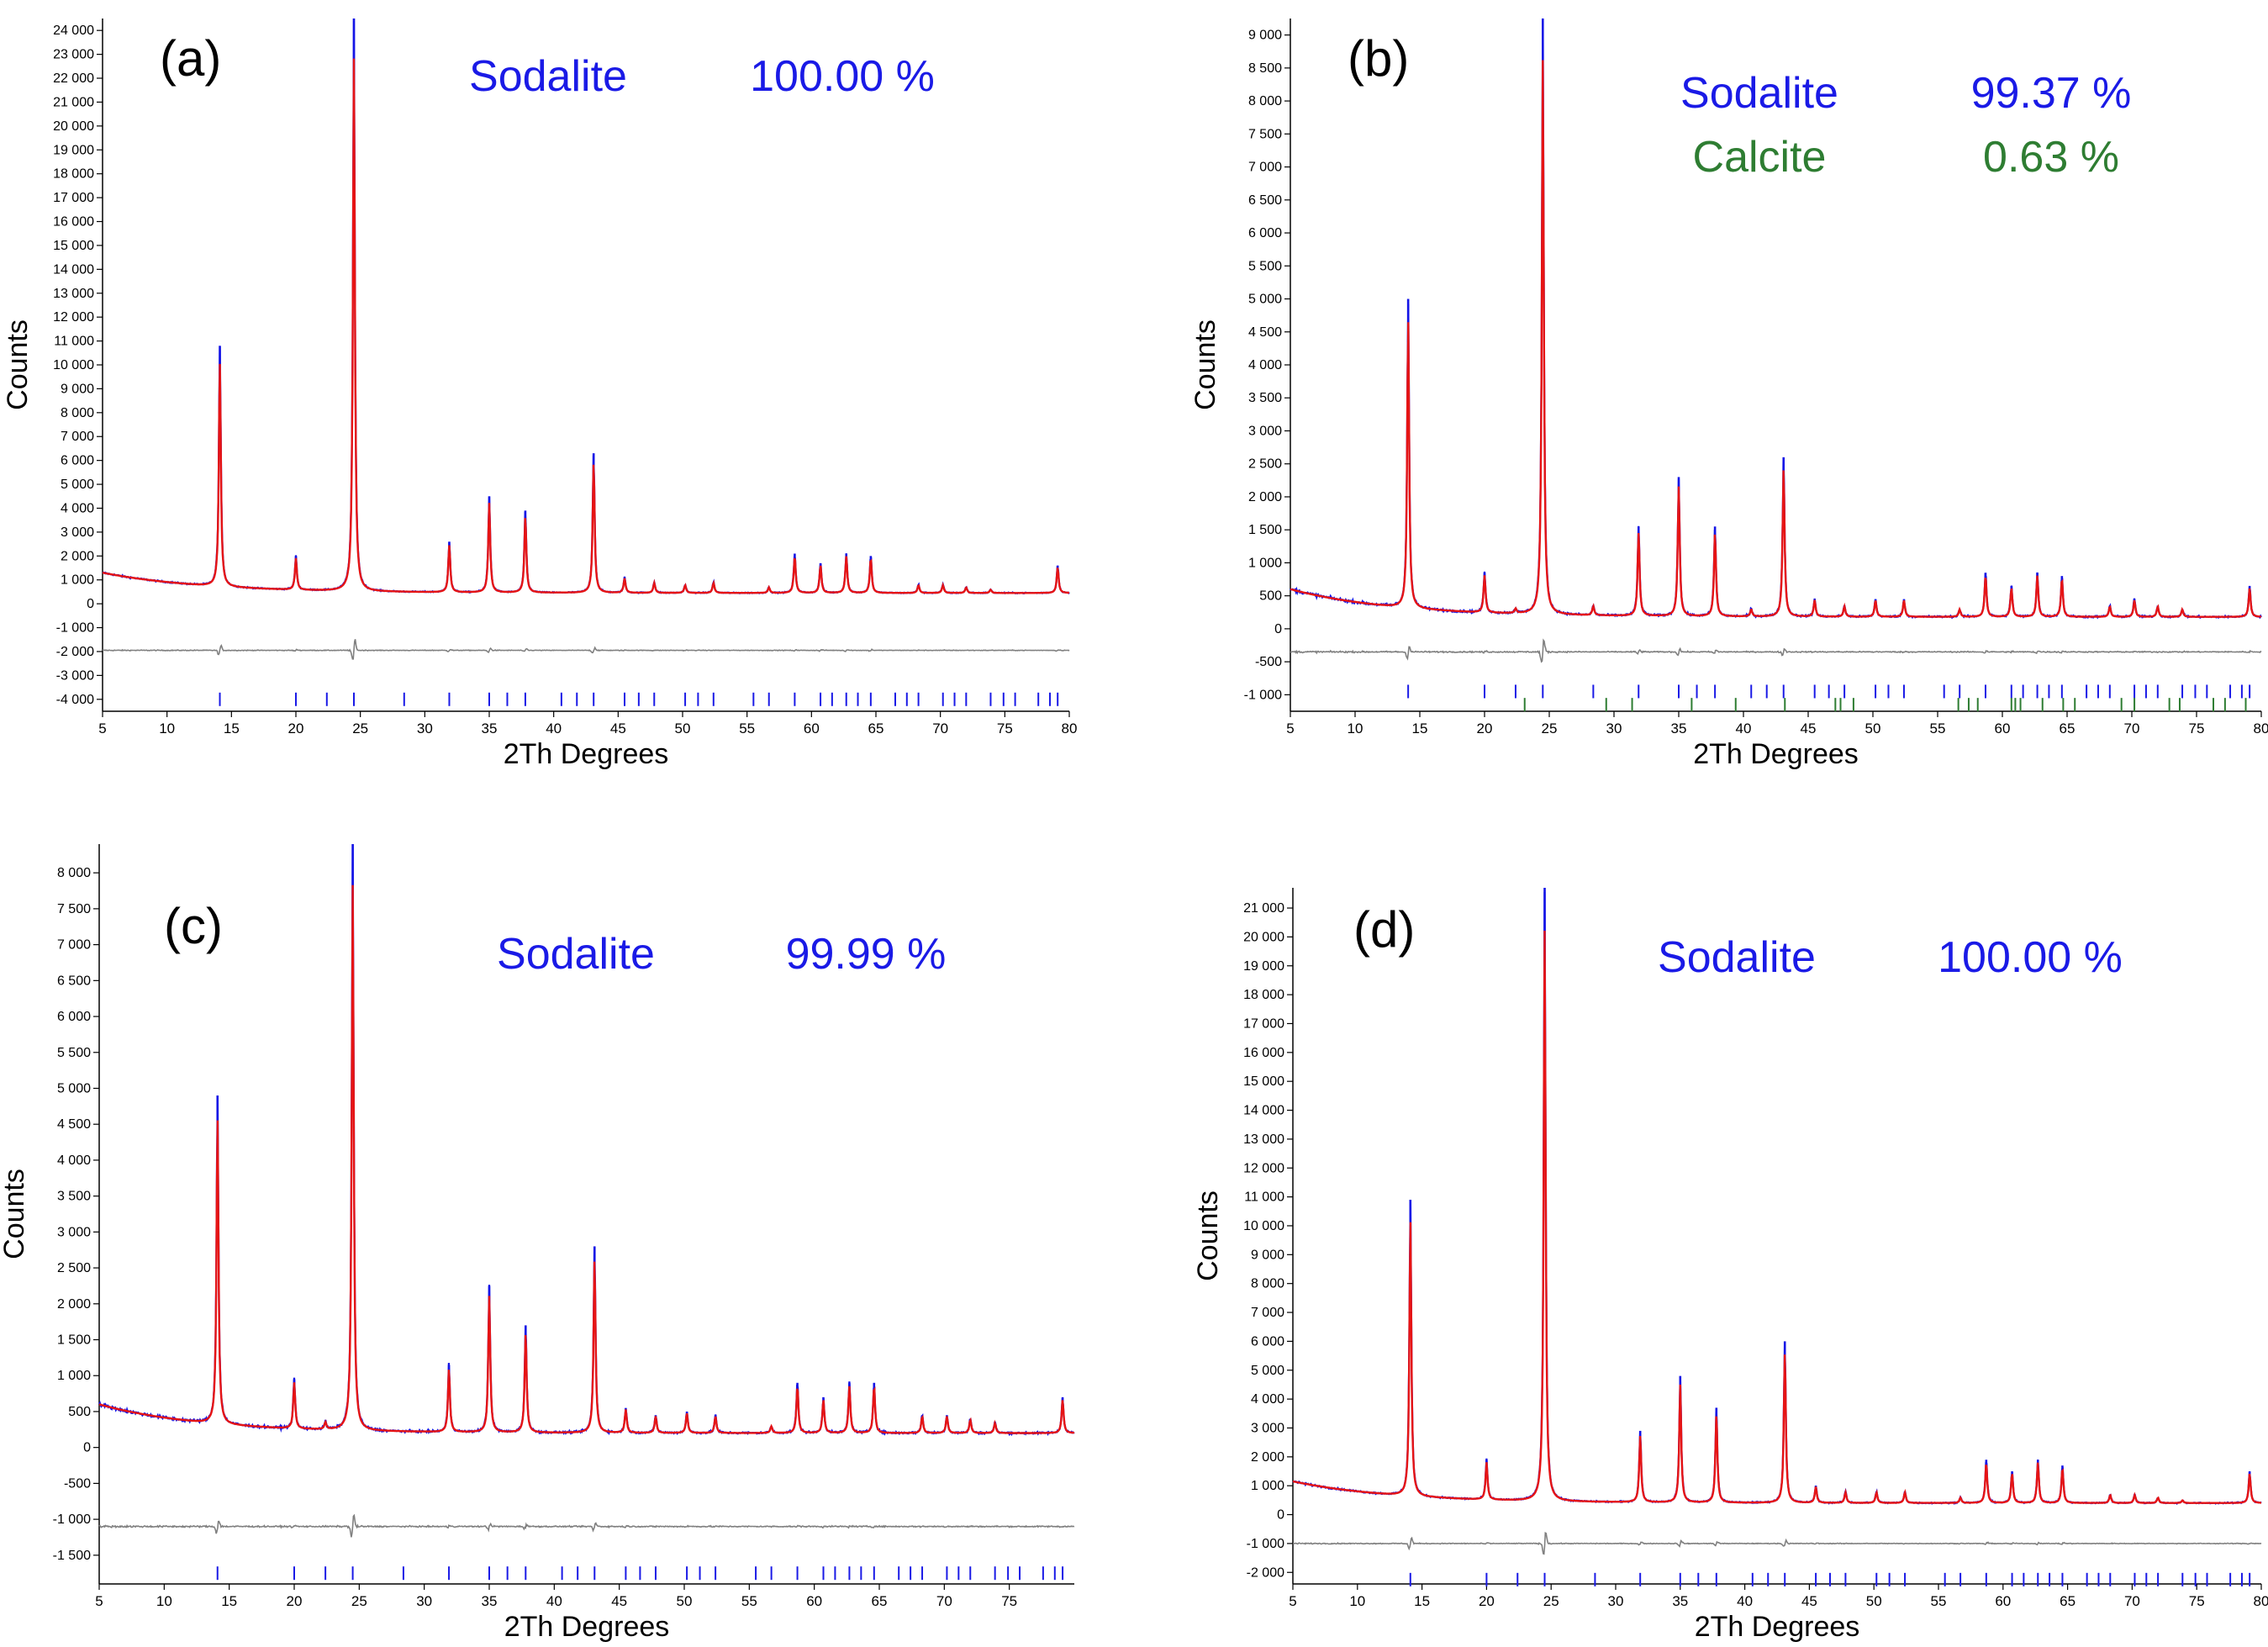 The width and height of the screenshot is (2268, 1647). What do you see at coordinates (229, 1601) in the screenshot?
I see `x-tick-label: 15` at bounding box center [229, 1601].